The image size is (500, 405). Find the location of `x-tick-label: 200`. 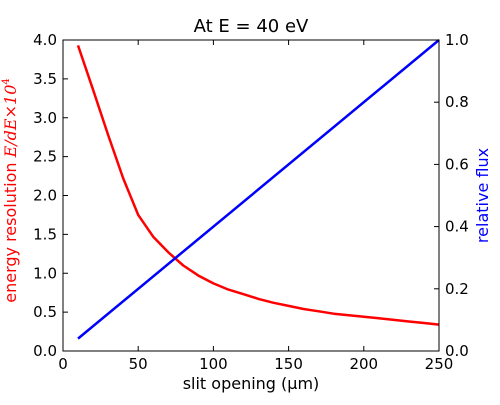

x-tick-label: 200 is located at coordinates (363, 364).